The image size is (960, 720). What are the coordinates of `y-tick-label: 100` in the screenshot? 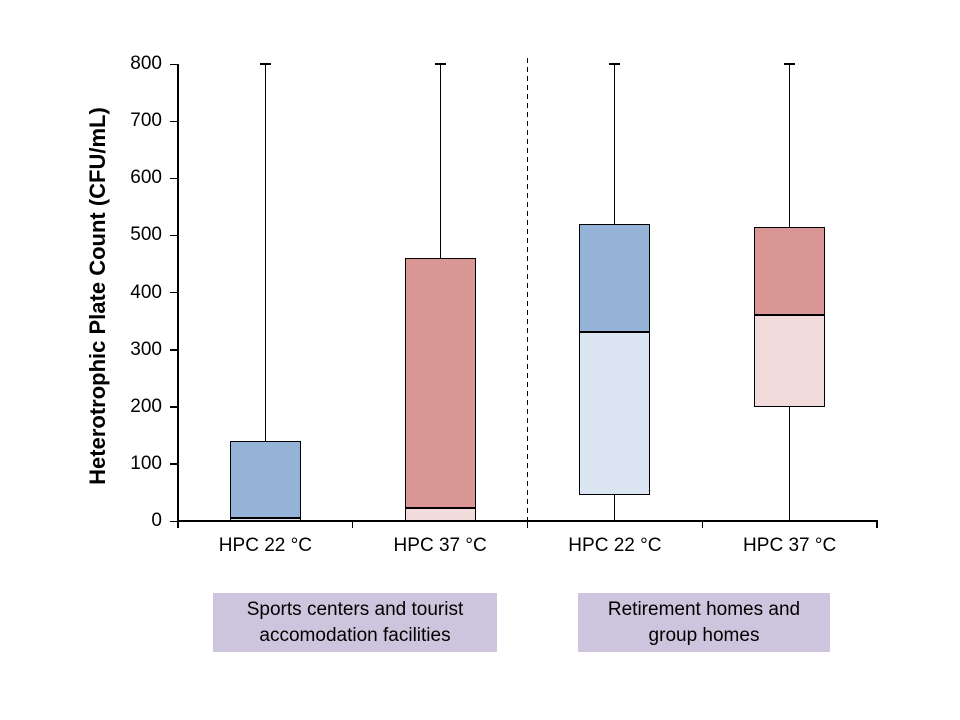 It's located at (146, 463).